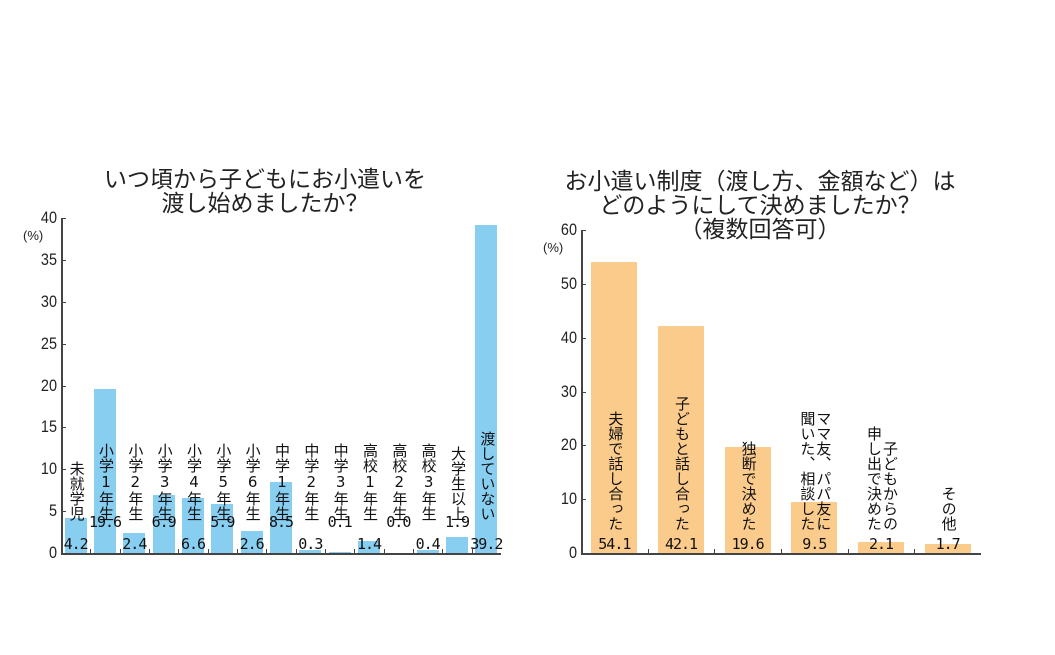 This screenshot has width=1055, height=655. I want to click on value-label: 6.6, so click(193, 544).